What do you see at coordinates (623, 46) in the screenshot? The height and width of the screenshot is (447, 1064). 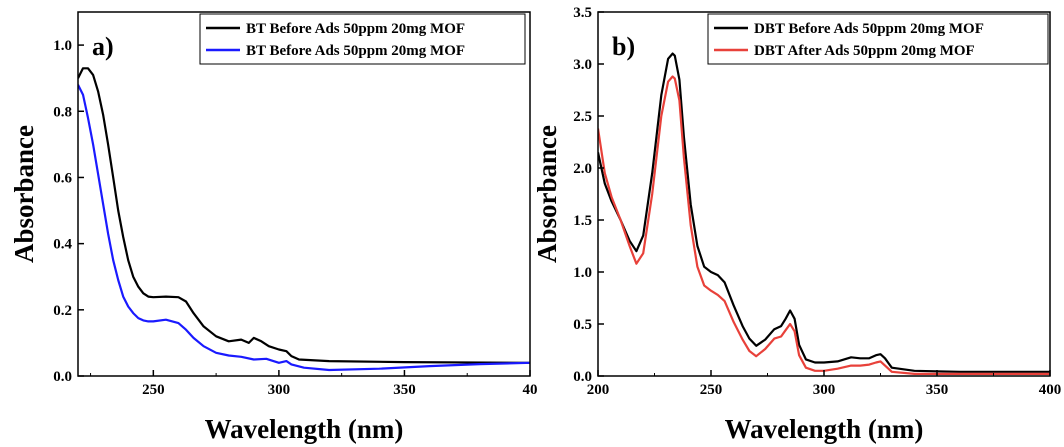 I see `panel-label: b)` at bounding box center [623, 46].